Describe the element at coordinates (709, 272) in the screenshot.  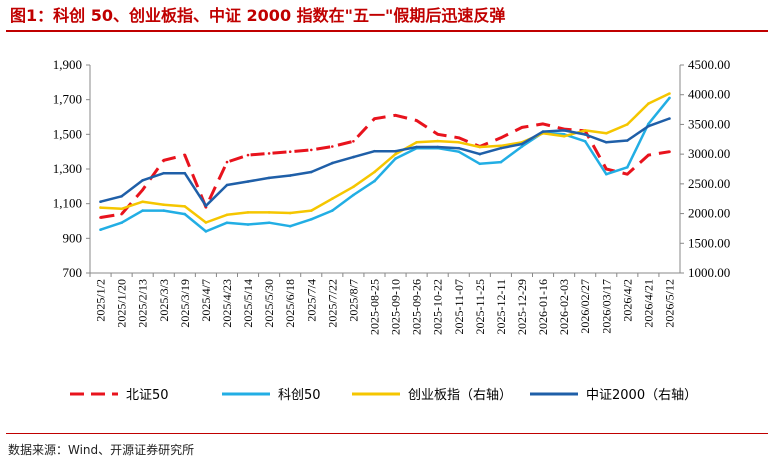
I see `y-right-tick-label: 1000.00` at that location.